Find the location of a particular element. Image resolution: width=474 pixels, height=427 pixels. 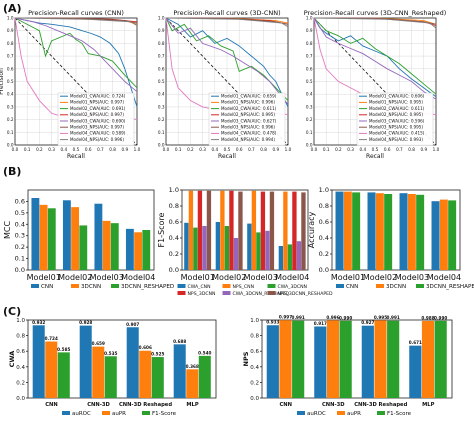

x-category-label: MLP is located at coordinates (192, 405).